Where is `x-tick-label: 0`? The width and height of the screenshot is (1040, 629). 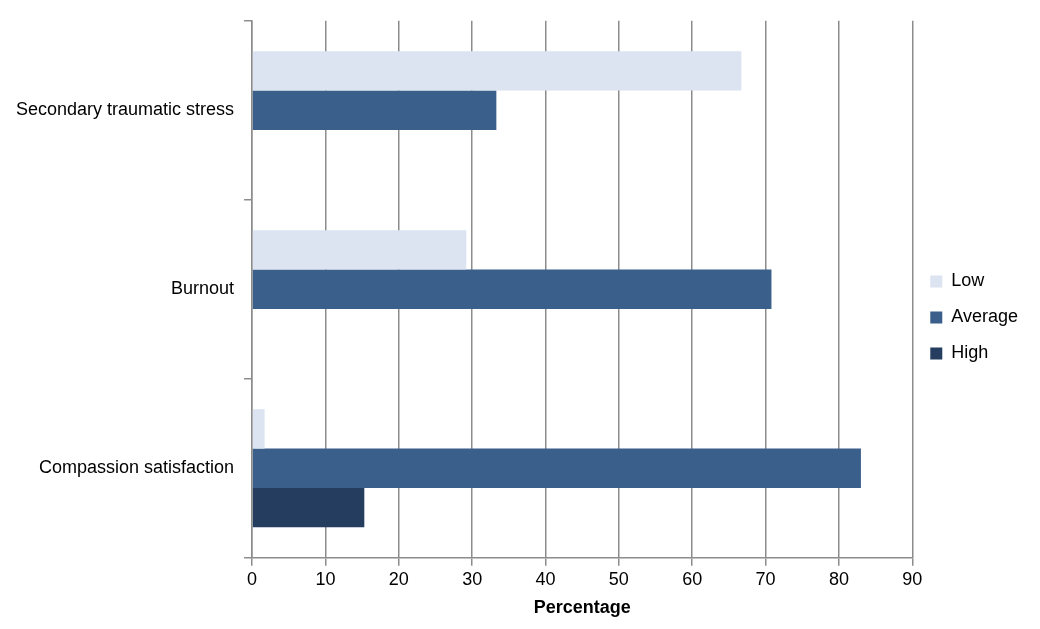
x-tick-label: 0 is located at coordinates (252, 578).